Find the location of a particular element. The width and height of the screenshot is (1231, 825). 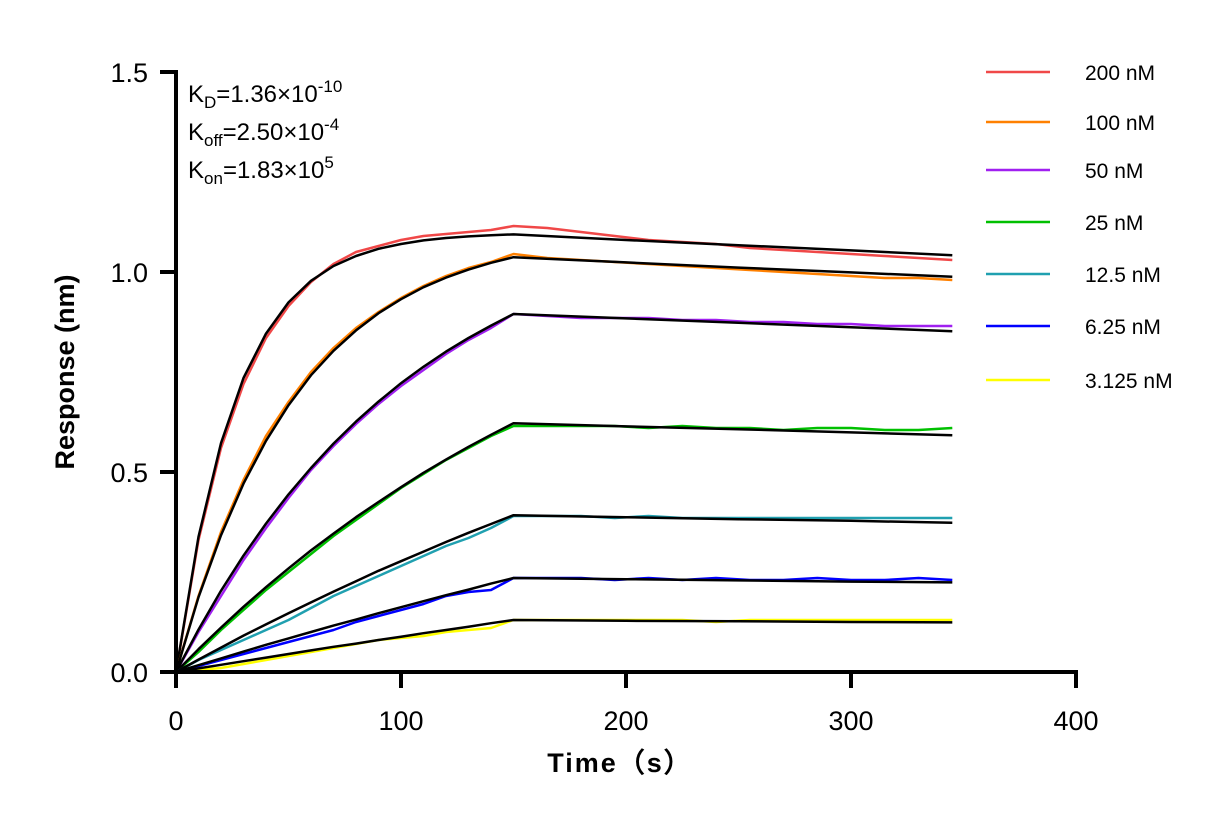

legend-label: 6.25 nM is located at coordinates (1123, 327).